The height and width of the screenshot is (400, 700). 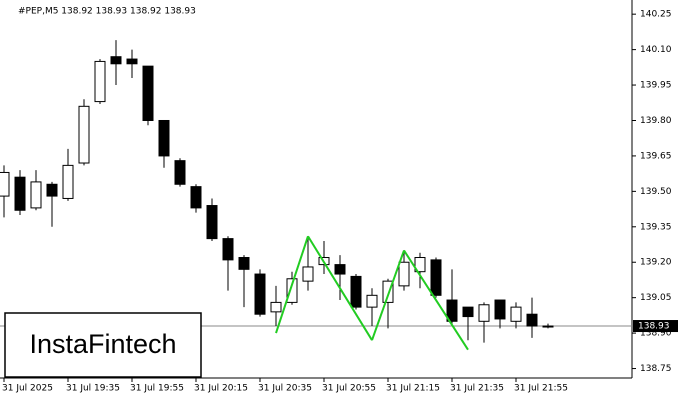 I want to click on y-tick-label: 138.75, so click(x=656, y=369).